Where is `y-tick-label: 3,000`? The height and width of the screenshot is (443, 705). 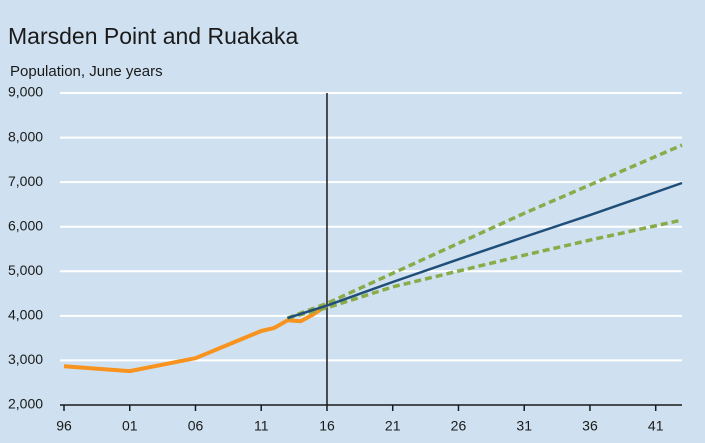 y-tick-label: 3,000 is located at coordinates (25, 359).